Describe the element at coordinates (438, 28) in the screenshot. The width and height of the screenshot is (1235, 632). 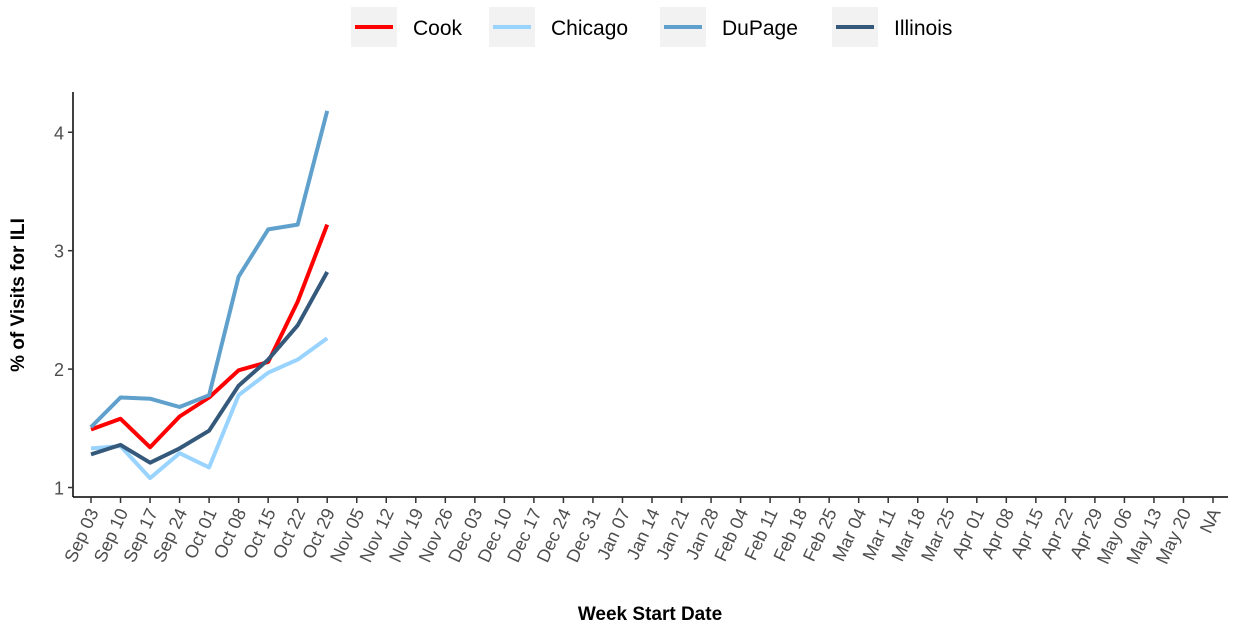
I see `legend-label: Cook` at that location.